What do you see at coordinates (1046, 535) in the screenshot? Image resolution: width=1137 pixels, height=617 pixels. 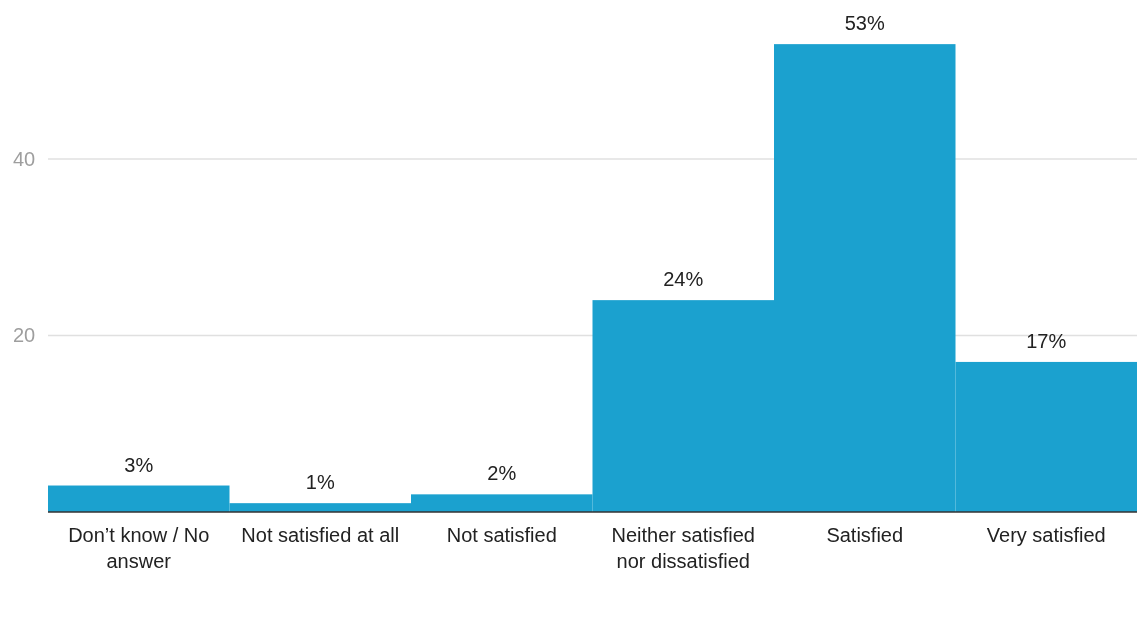 I see `x-tick-label: Very satisfied` at bounding box center [1046, 535].